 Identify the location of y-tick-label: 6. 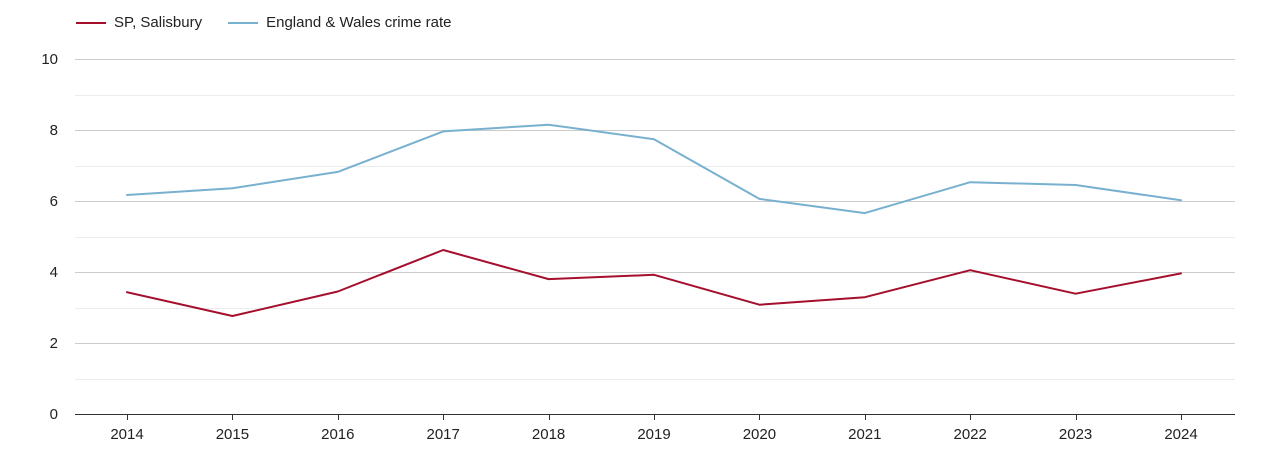
(54, 201).